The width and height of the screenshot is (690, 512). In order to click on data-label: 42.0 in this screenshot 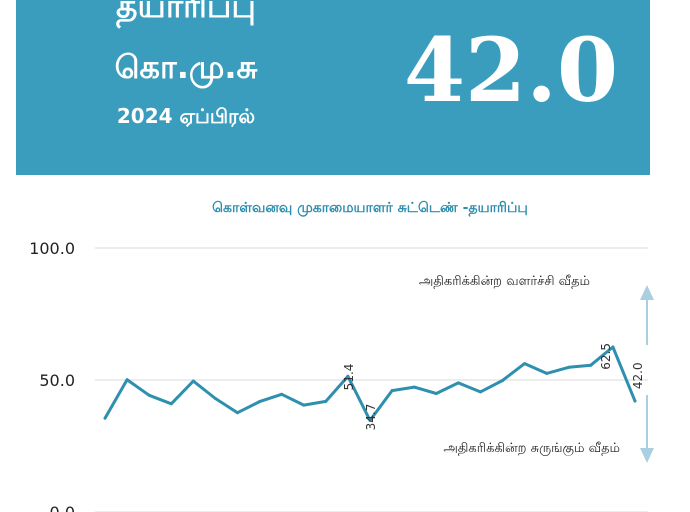, I will do `click(638, 375)`.